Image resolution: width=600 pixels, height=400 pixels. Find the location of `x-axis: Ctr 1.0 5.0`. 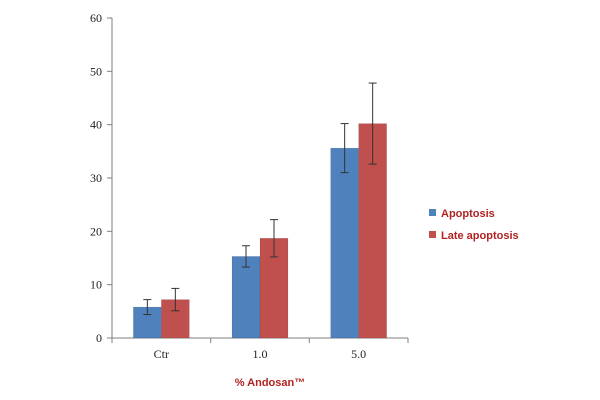

x-axis: Ctr 1.0 5.0 is located at coordinates (260, 349).